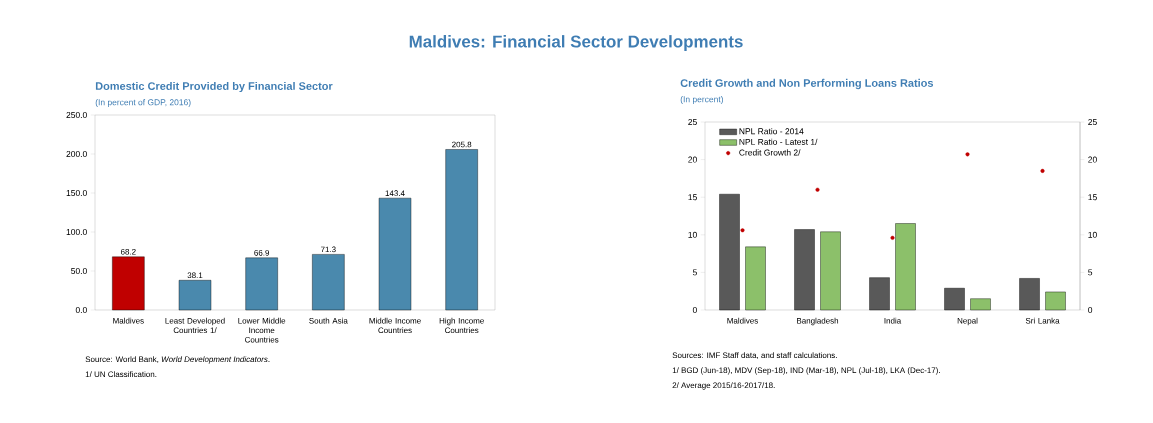 The width and height of the screenshot is (1153, 423). What do you see at coordinates (143, 103) in the screenshot?
I see `chart-subtitle: (In percent of GDP, 2016)` at bounding box center [143, 103].